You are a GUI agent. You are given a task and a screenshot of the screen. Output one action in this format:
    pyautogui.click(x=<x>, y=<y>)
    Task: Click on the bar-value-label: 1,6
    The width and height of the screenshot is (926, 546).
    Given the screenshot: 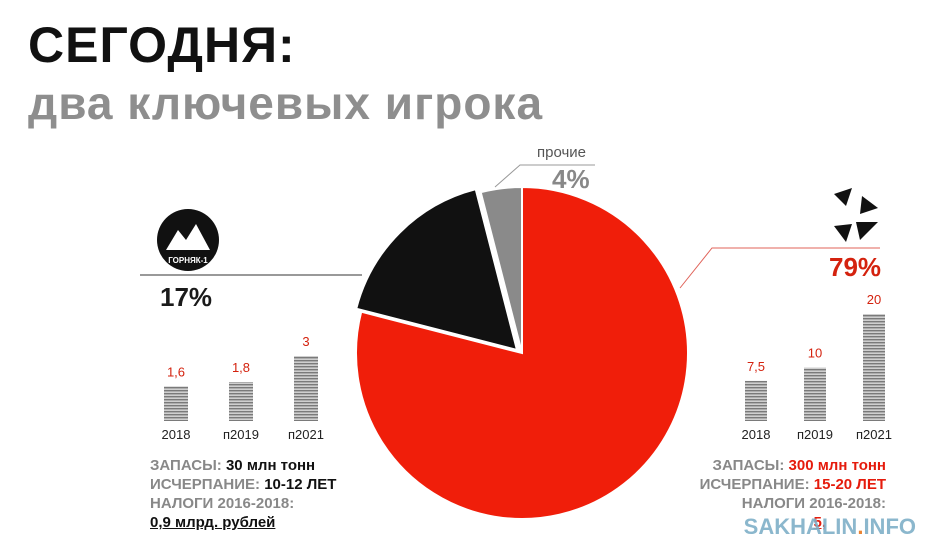 What is the action you would take?
    pyautogui.click(x=176, y=371)
    